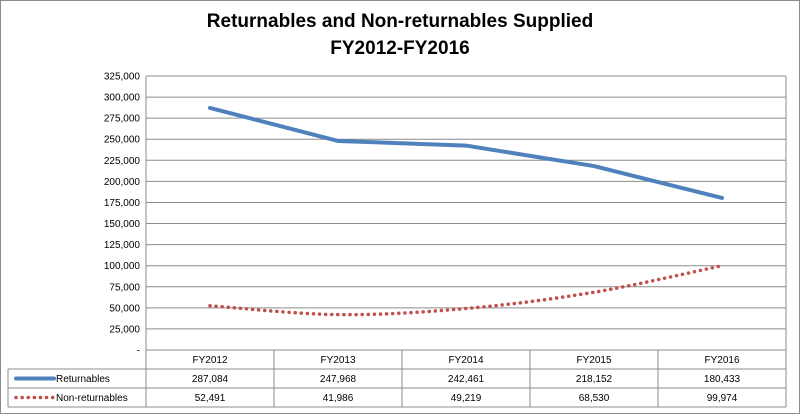  I want to click on y-tick-label: 150,000, so click(122, 224).